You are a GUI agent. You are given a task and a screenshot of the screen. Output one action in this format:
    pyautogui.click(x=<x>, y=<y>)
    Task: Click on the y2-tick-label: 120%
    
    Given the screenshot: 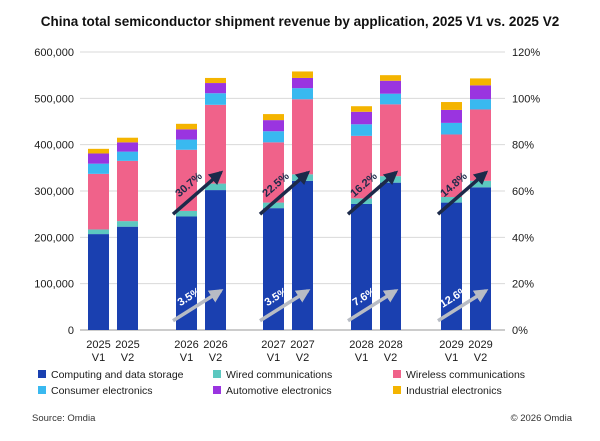 What is the action you would take?
    pyautogui.click(x=526, y=53)
    